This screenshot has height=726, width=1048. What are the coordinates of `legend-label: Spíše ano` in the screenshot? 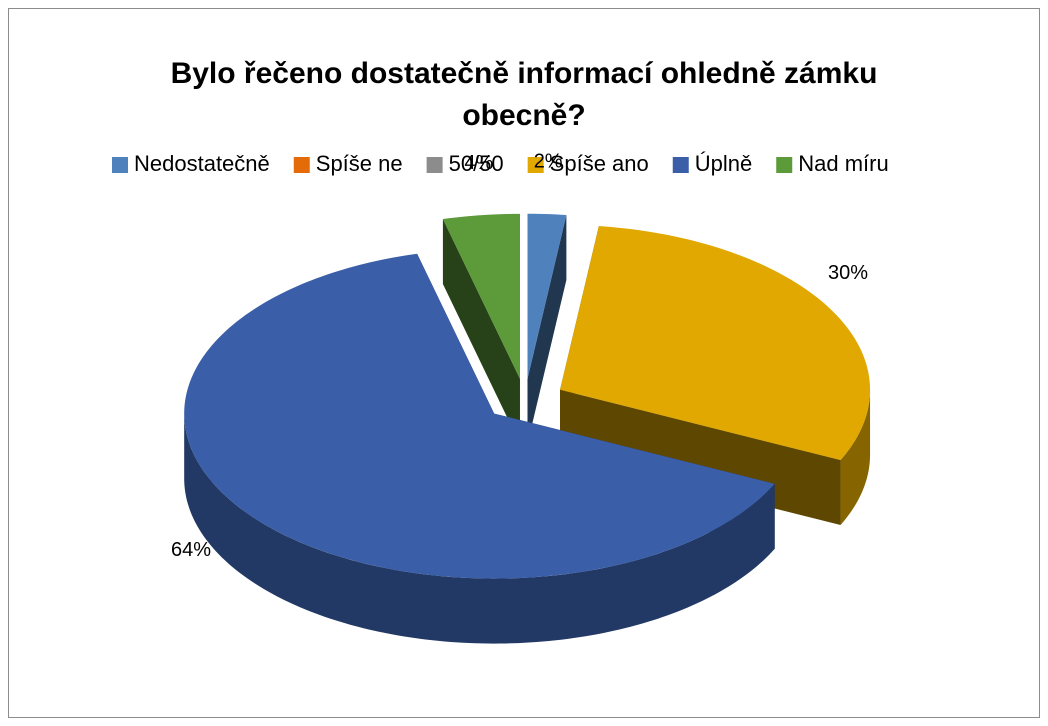 It's located at (599, 163).